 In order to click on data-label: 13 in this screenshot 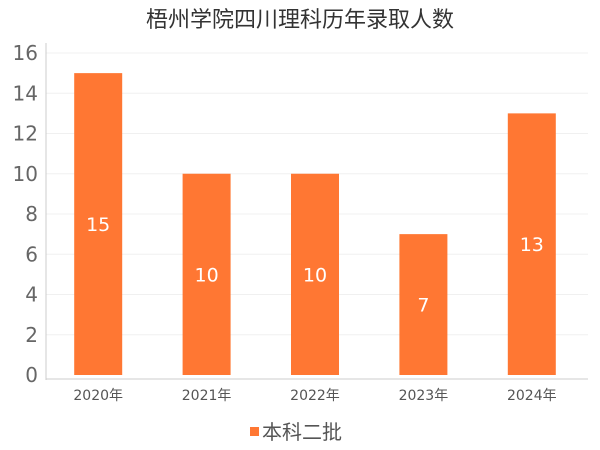, I will do `click(532, 245)`.